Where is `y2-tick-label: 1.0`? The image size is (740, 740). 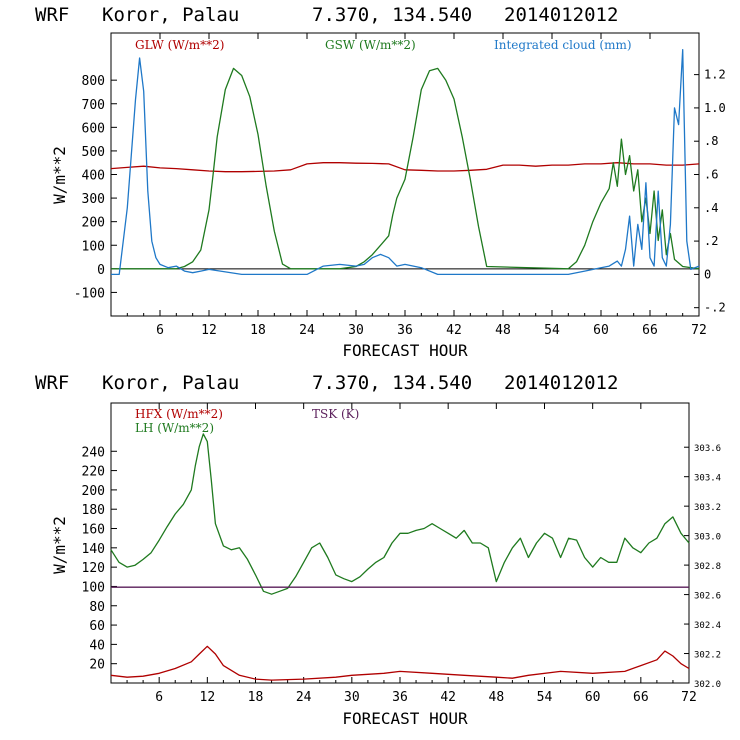 y2-tick-label: 1.0 is located at coordinates (715, 108).